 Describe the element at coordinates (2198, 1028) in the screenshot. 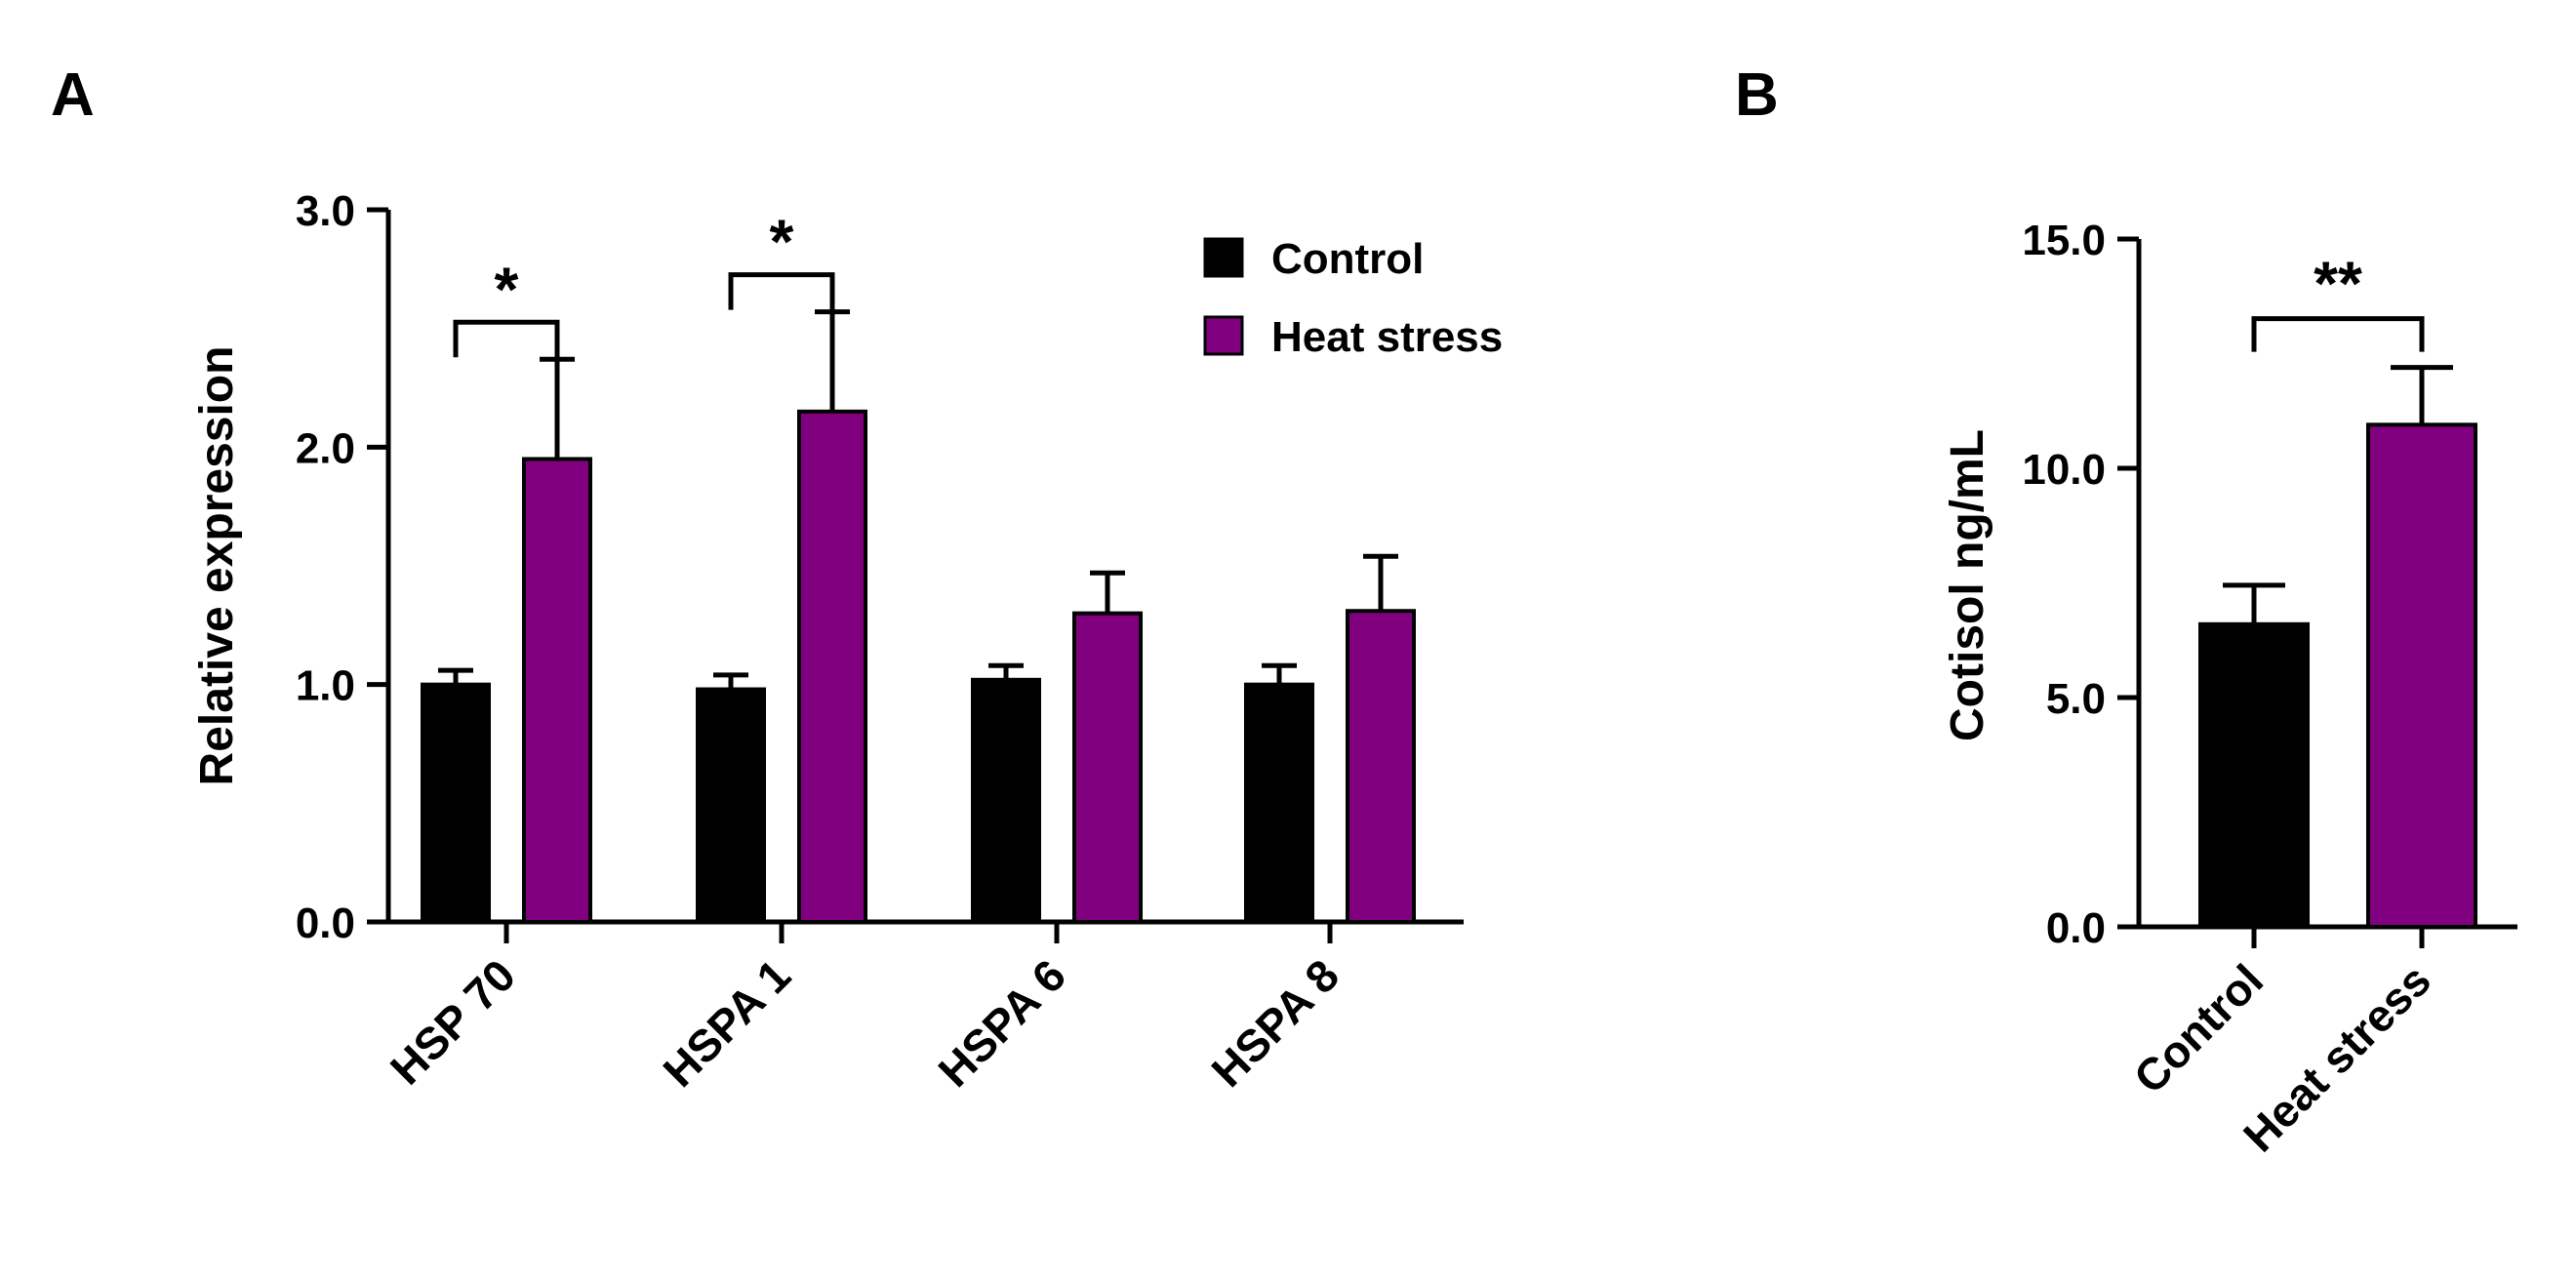

I see `x-tick-label-control: Control` at that location.